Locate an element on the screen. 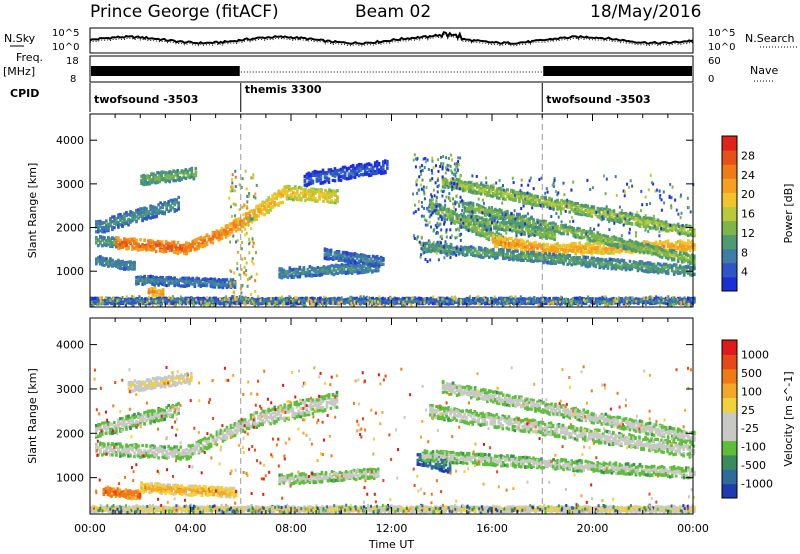 This screenshot has height=554, width=800. date-title: 18/May/2016 is located at coordinates (646, 12).